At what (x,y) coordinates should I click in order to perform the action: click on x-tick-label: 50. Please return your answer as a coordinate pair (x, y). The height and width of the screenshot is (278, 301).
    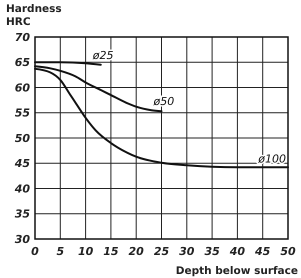
    Looking at the image, I should click on (288, 251).